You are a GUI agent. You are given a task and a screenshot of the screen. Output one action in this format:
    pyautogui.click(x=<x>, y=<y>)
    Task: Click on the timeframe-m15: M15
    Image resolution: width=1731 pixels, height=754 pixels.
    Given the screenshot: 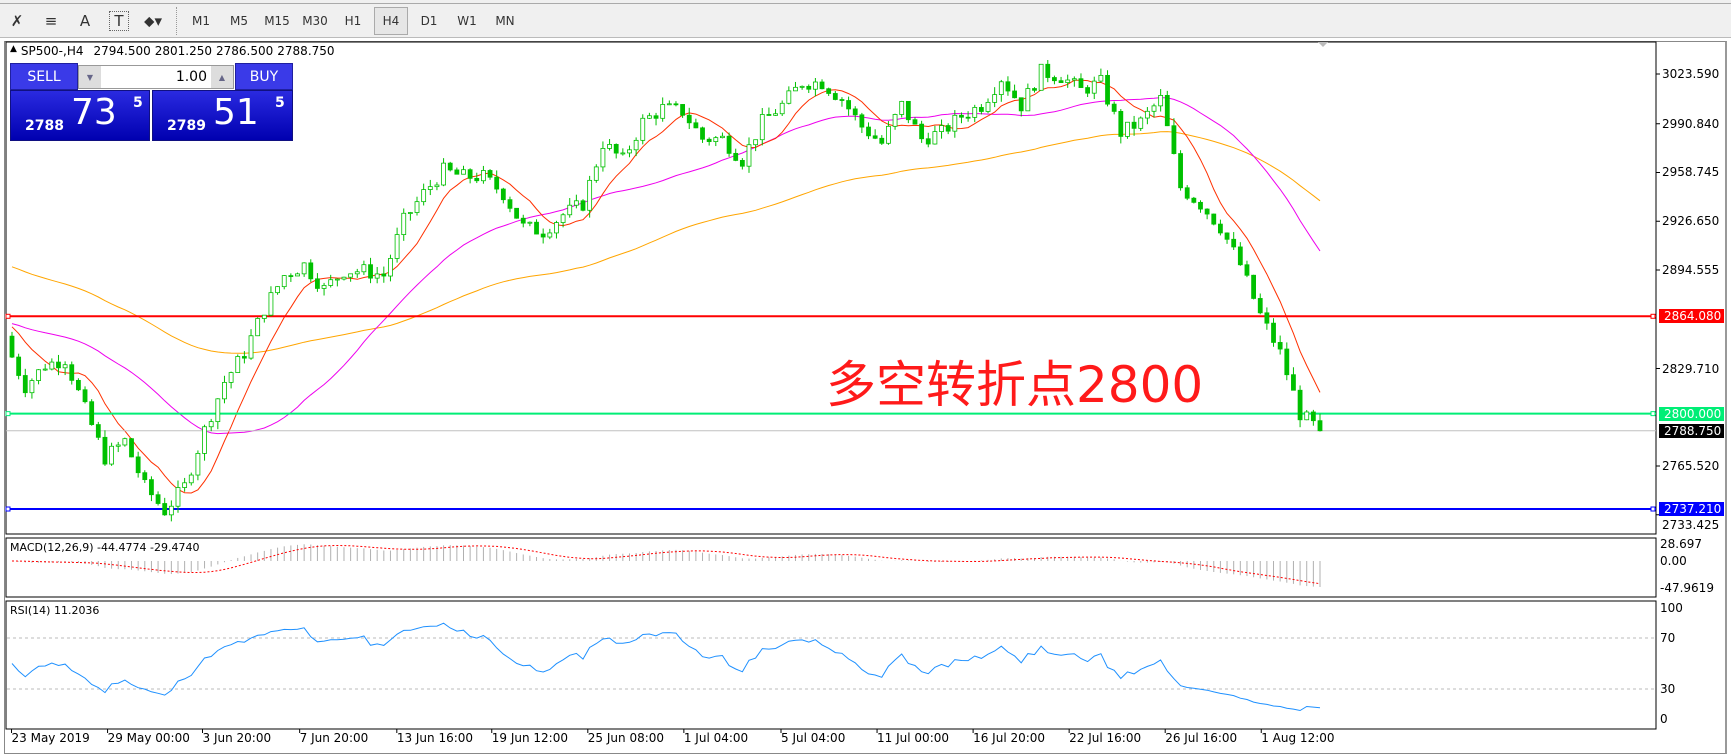 What is the action you would take?
    pyautogui.click(x=277, y=20)
    